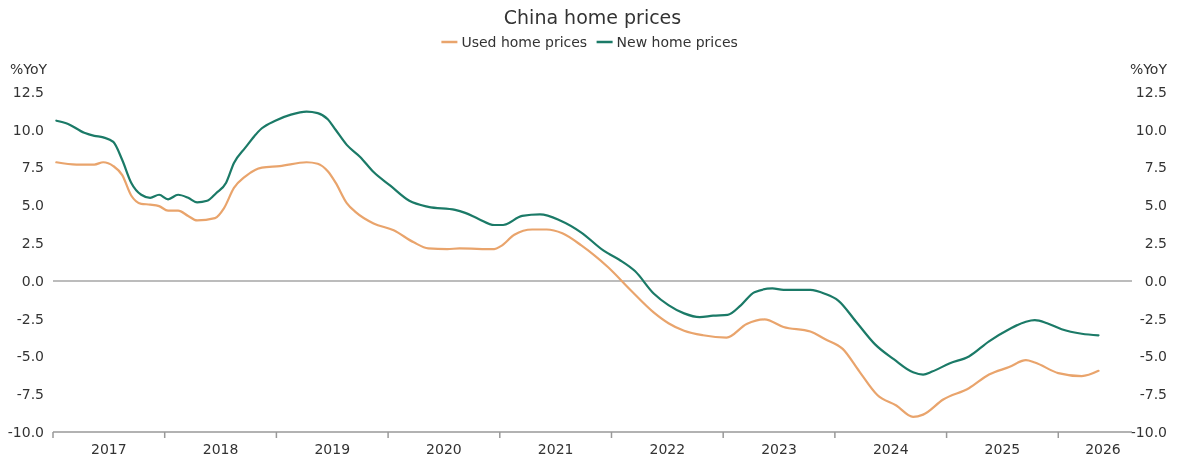  What do you see at coordinates (1153, 356) in the screenshot?
I see `y2-tick-label: -5.0` at bounding box center [1153, 356].